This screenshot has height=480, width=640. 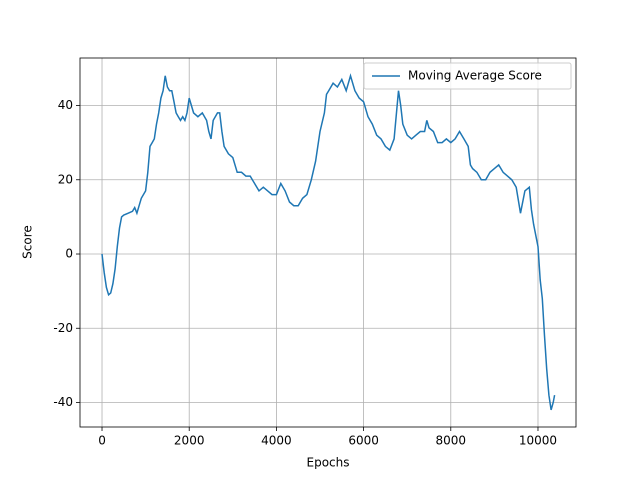 I want to click on y-axis-label: Score, so click(x=28, y=242).